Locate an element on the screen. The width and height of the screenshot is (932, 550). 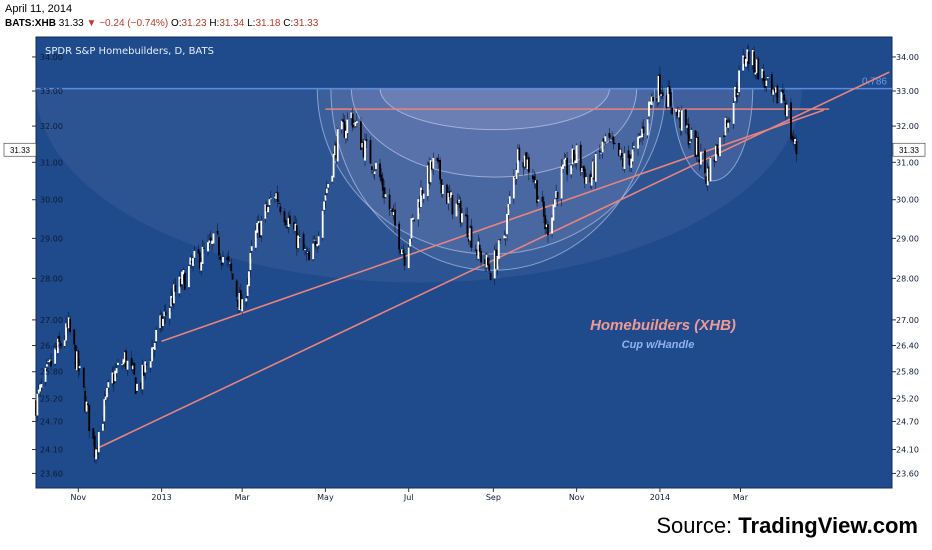
y-tick-label-left-8: 29.00 is located at coordinates (51, 238).